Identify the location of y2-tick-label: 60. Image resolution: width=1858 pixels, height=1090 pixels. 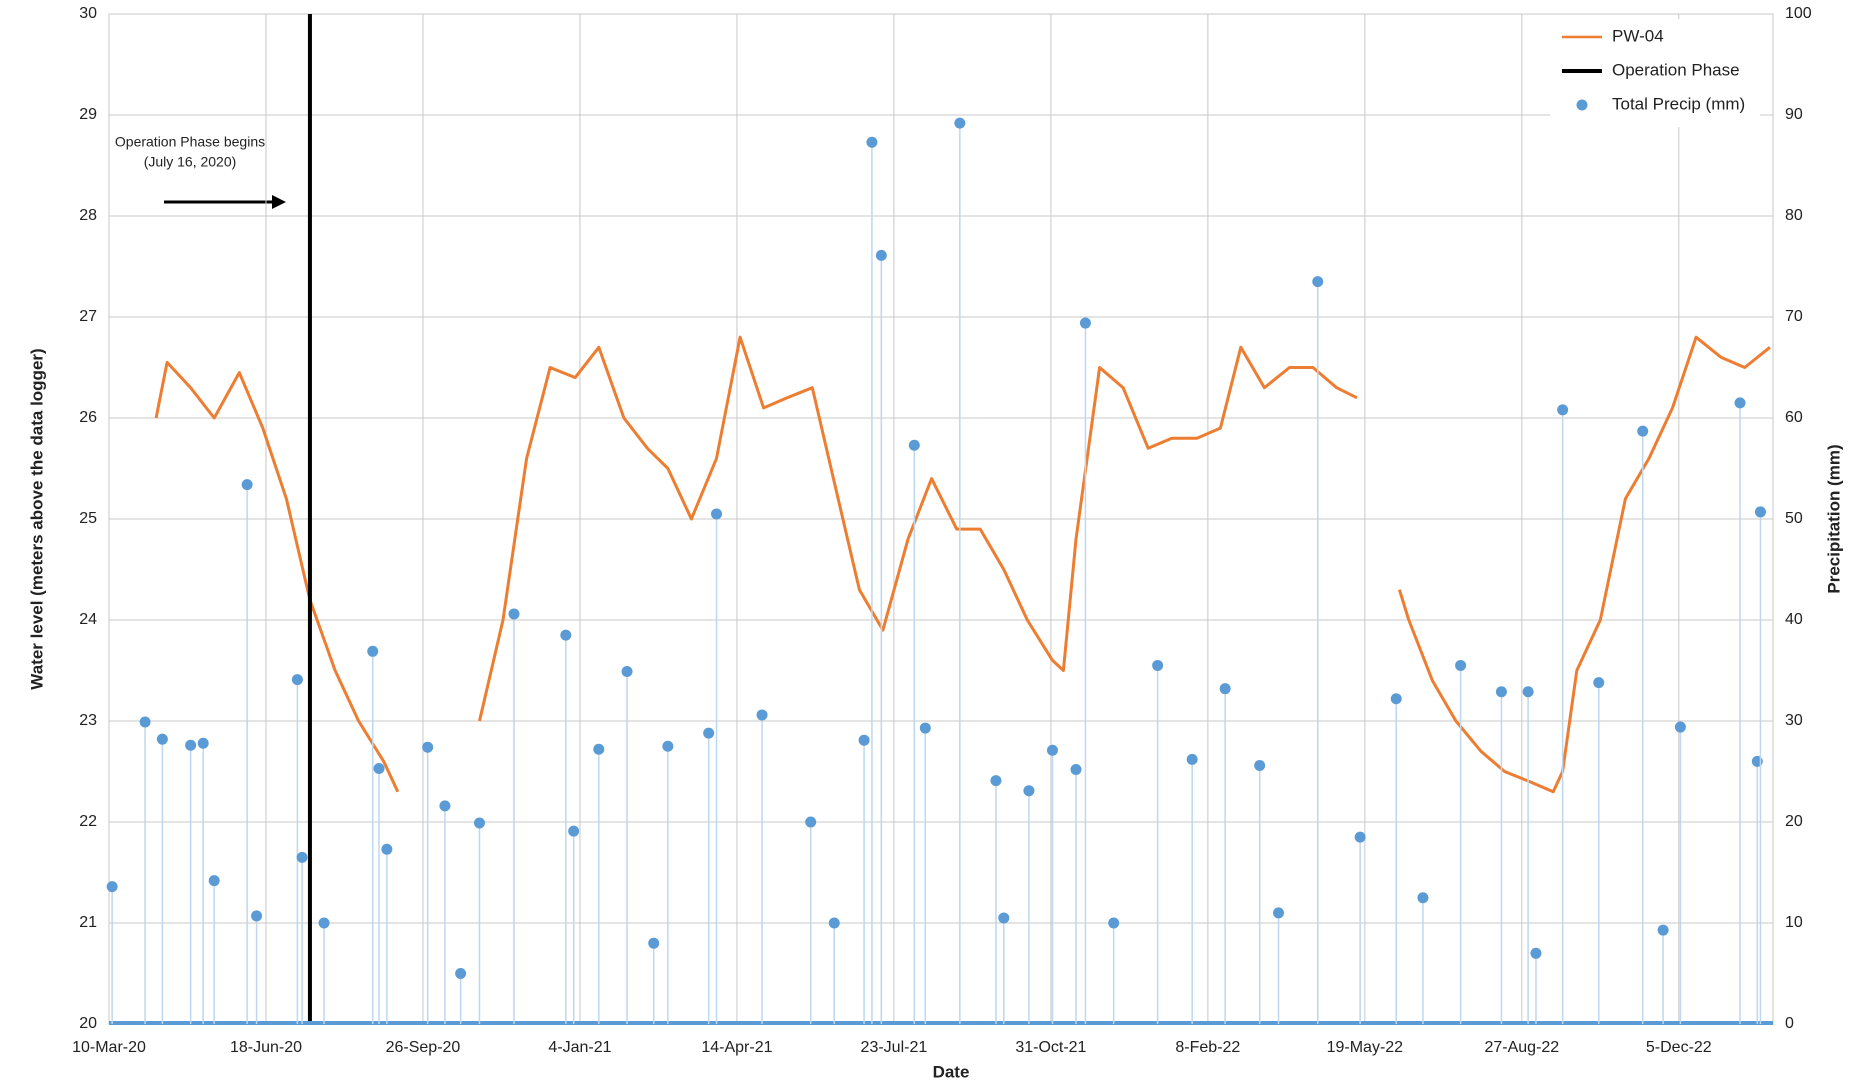
(1794, 417).